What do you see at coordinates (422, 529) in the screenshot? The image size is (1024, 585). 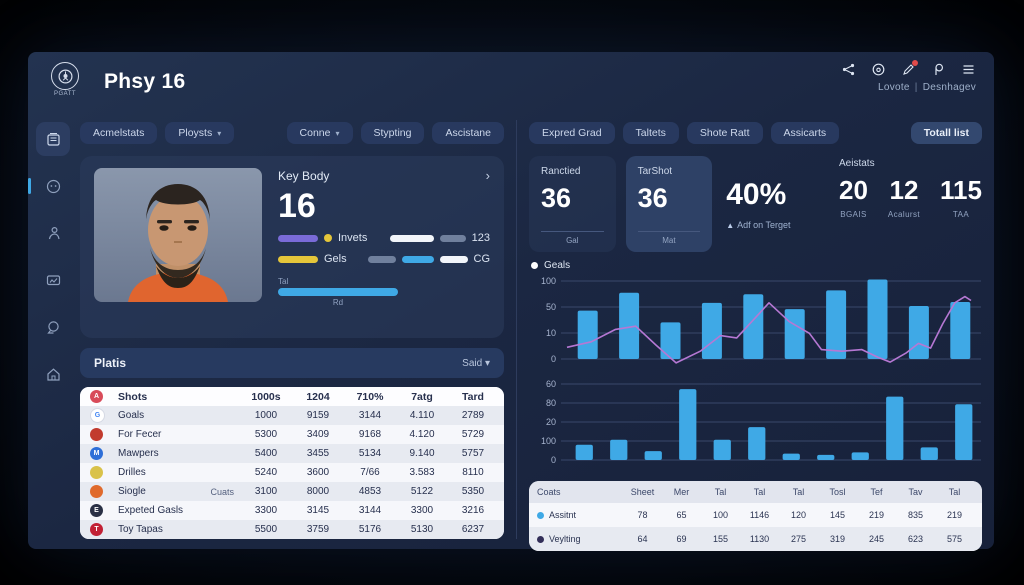 I see `cell-value: 5130` at bounding box center [422, 529].